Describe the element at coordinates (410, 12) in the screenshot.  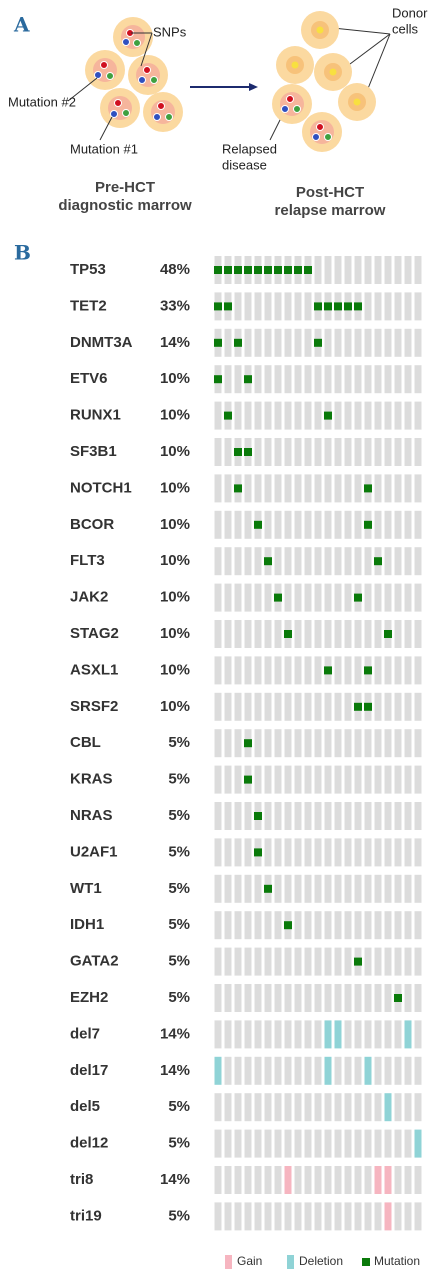
I see `donor-label: Donor` at that location.